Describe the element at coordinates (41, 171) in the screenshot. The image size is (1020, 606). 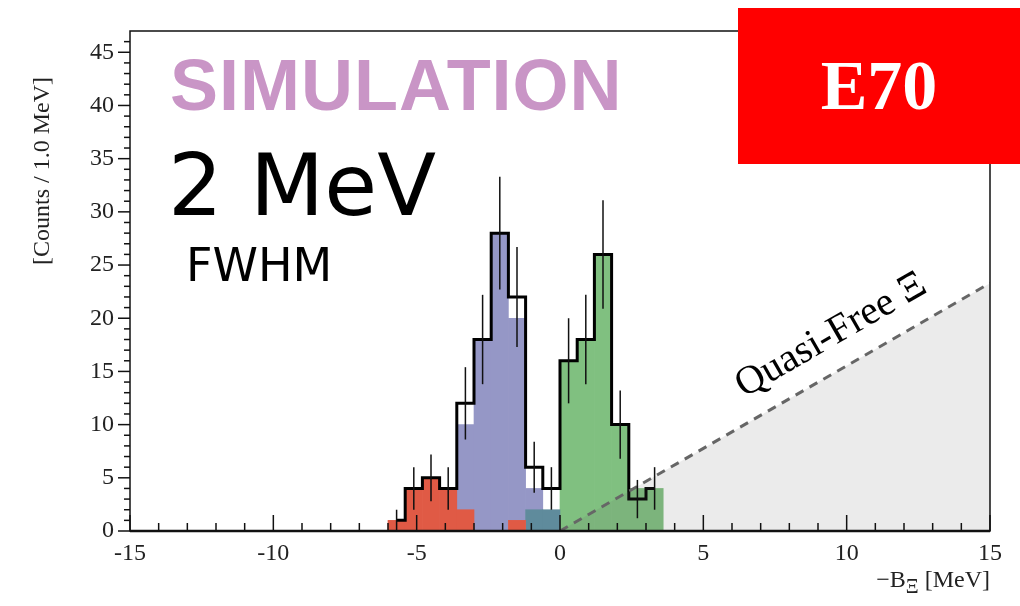
I see `y-axis-title: [Counts / 1.0 MeV]` at that location.